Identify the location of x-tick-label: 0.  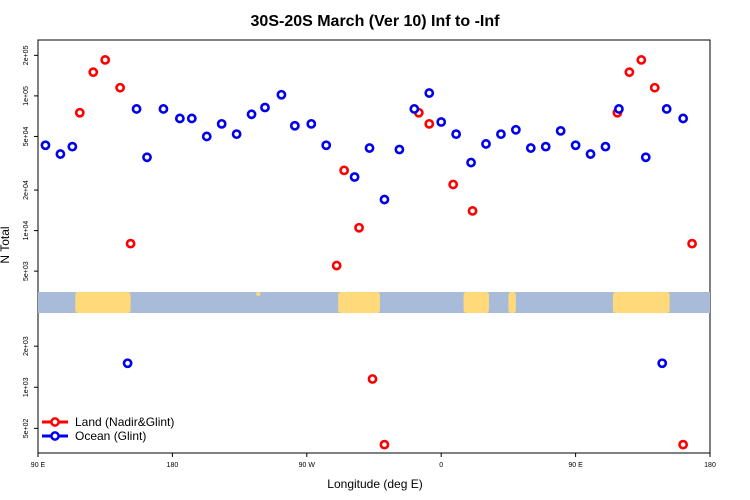
(441, 465).